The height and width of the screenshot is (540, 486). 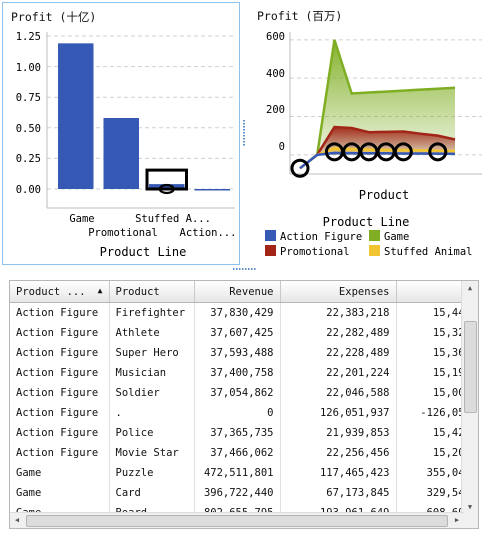 What do you see at coordinates (396, 237) in the screenshot?
I see `legend-label: Game` at bounding box center [396, 237].